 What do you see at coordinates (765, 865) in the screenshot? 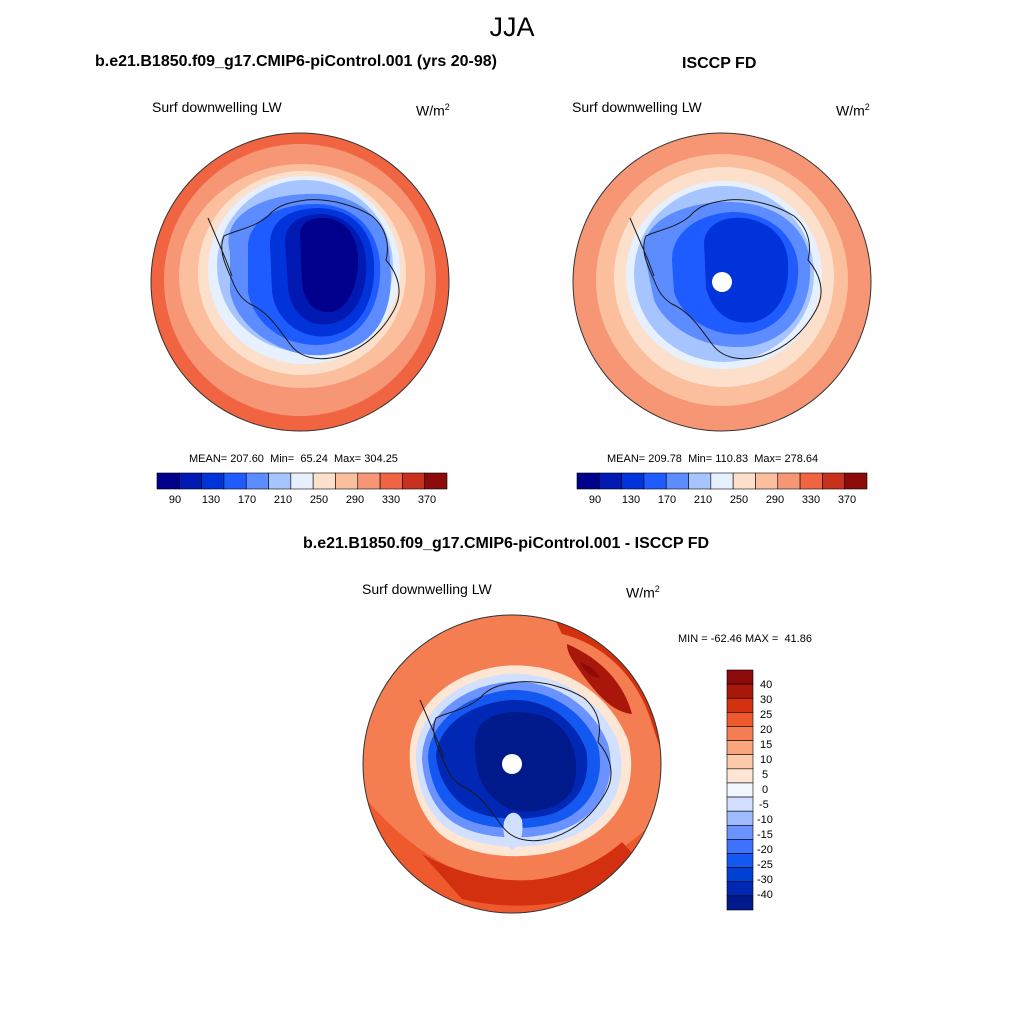
I see `cb-tick: -25` at bounding box center [765, 865].